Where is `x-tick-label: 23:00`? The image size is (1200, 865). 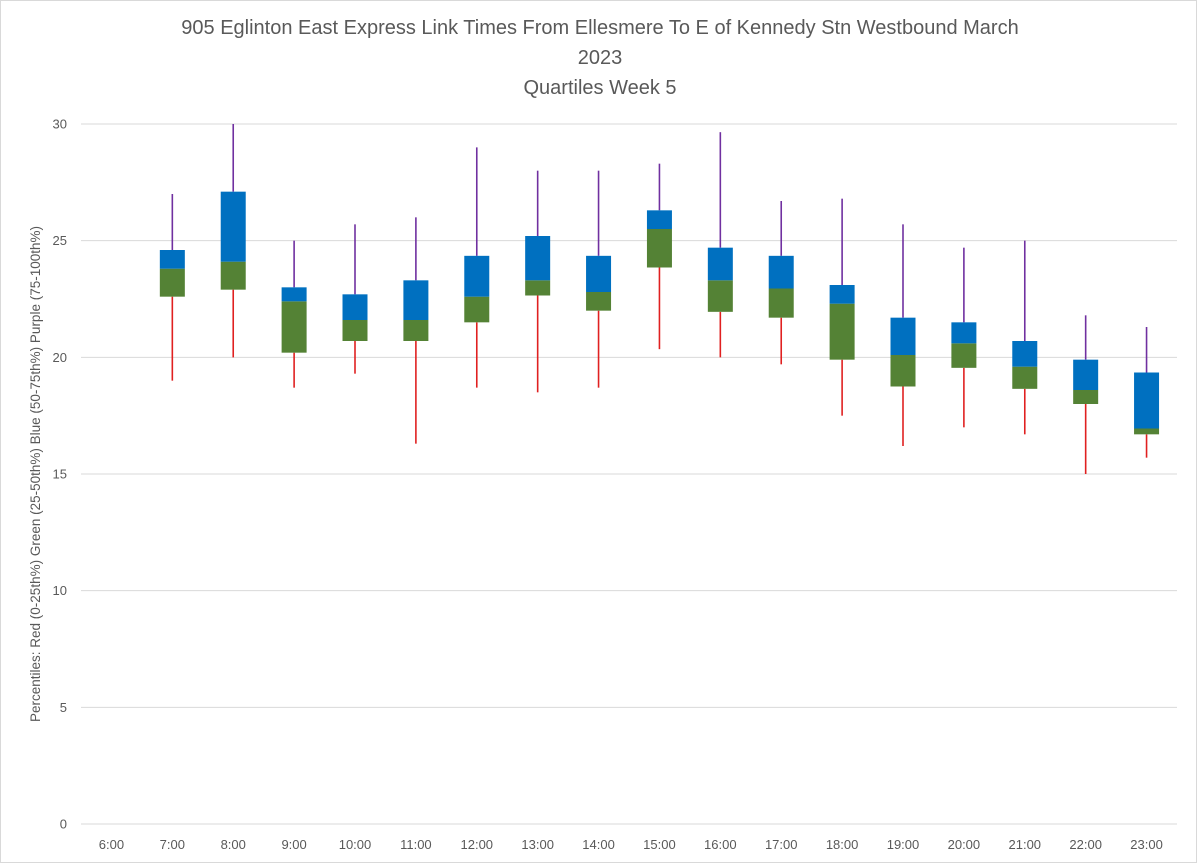
x-tick-label: 23:00 is located at coordinates (1146, 844).